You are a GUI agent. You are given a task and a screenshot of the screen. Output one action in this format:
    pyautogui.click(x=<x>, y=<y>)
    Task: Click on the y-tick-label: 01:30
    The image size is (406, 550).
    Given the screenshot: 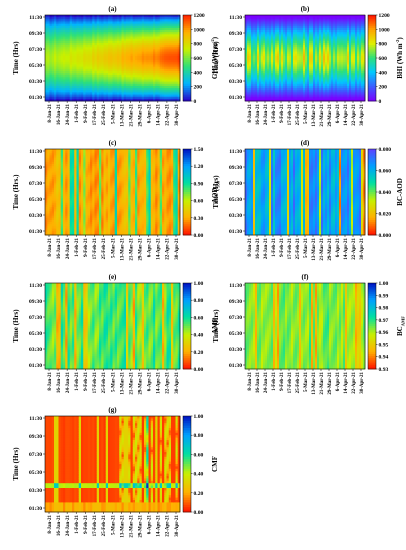 What is the action you would take?
    pyautogui.click(x=235, y=98)
    